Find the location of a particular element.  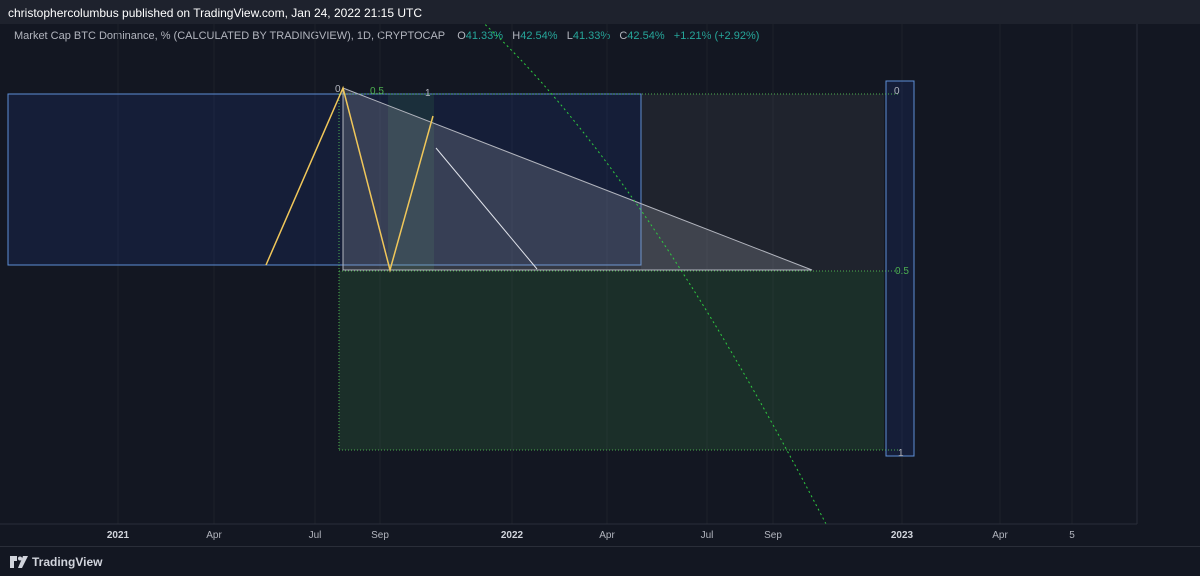

brand-name: TradingView is located at coordinates (67, 562).